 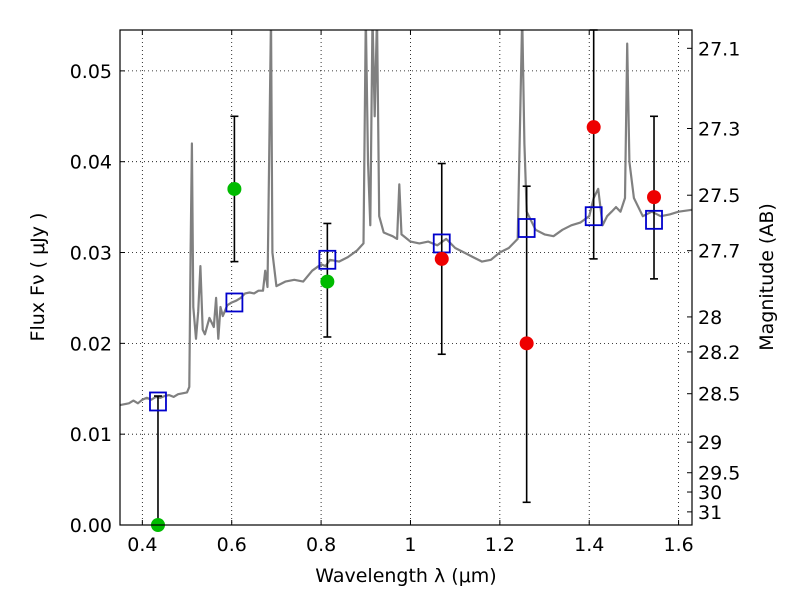 What do you see at coordinates (142, 545) in the screenshot?
I see `x-tick-label: 0.4` at bounding box center [142, 545].